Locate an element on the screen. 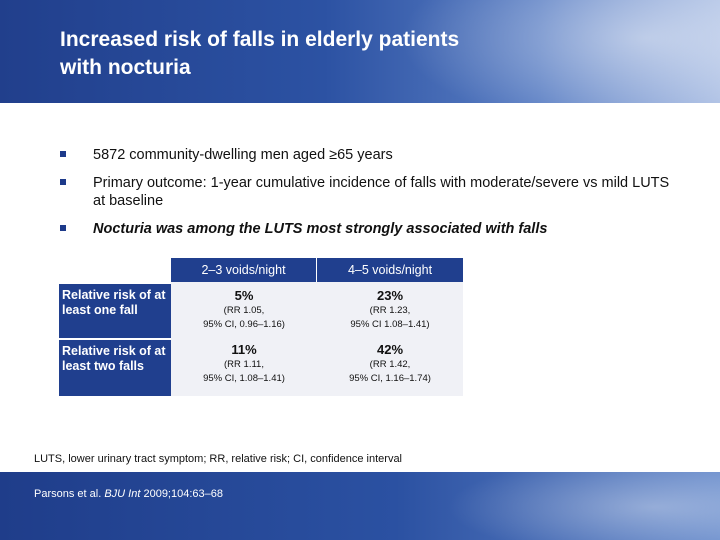 The image size is (720, 540). header-glow is located at coordinates (550, 51).